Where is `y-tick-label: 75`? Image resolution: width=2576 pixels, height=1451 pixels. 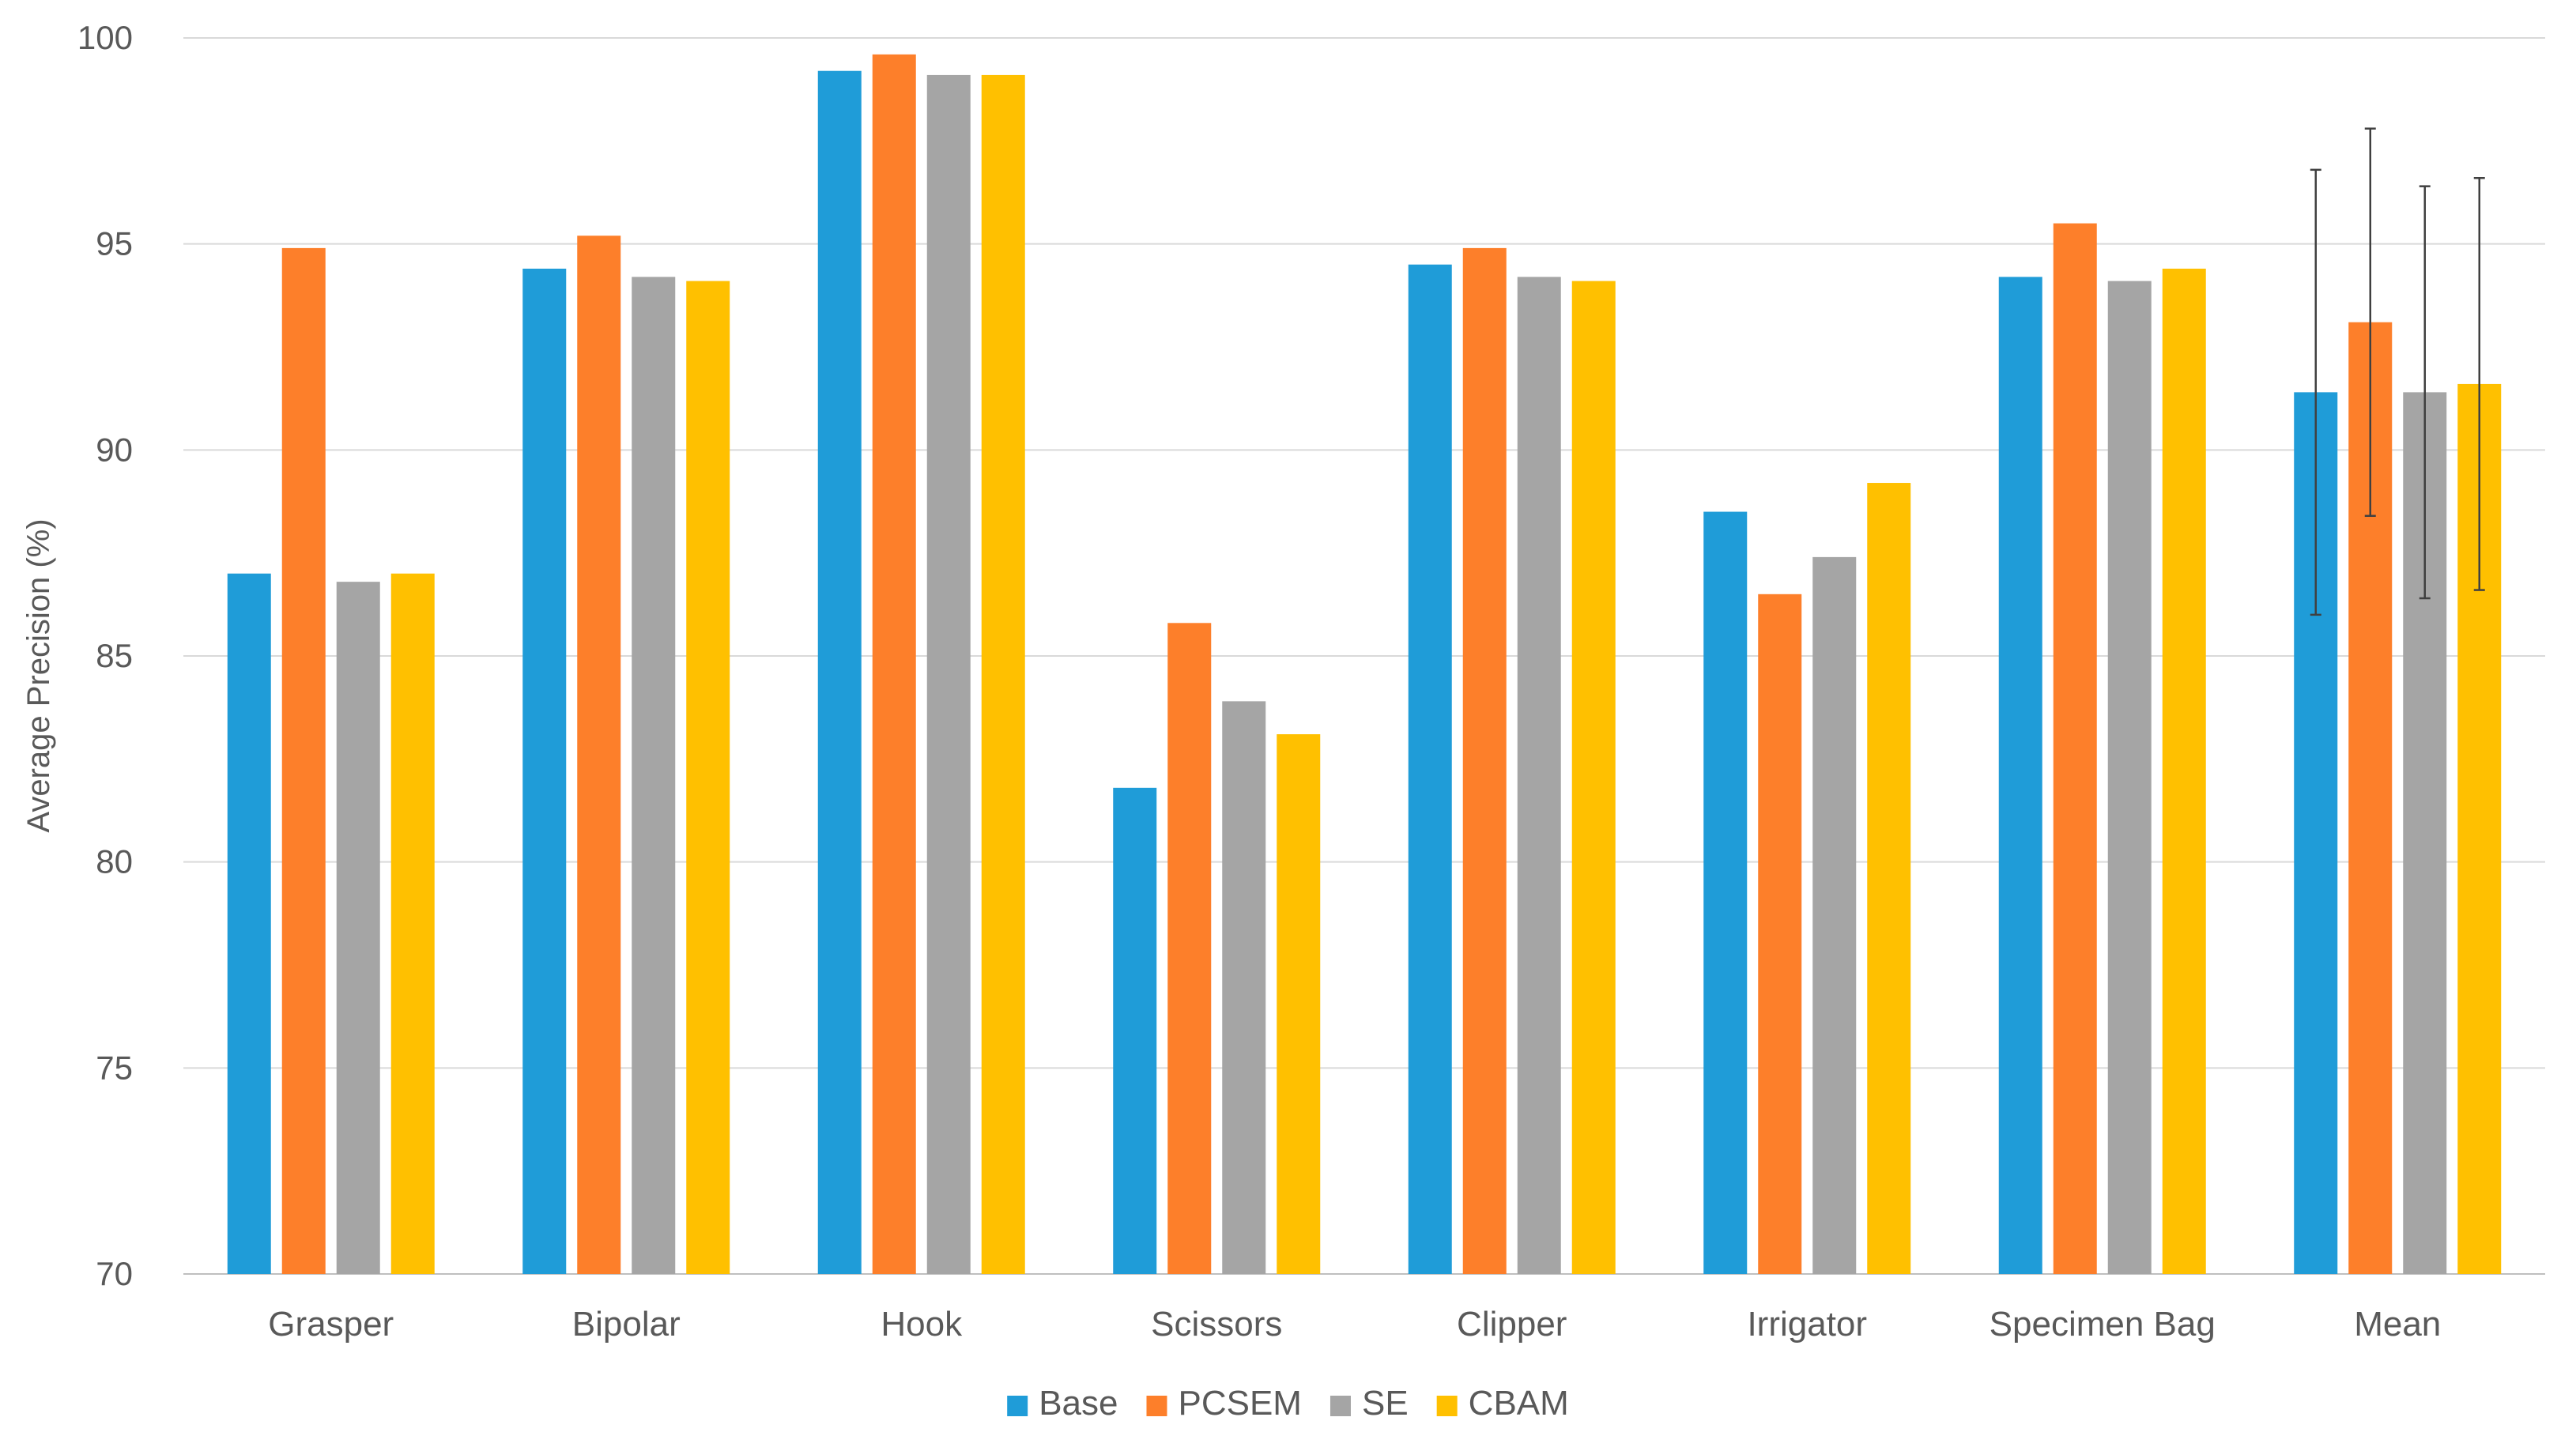 y-tick-label: 75 is located at coordinates (115, 1067).